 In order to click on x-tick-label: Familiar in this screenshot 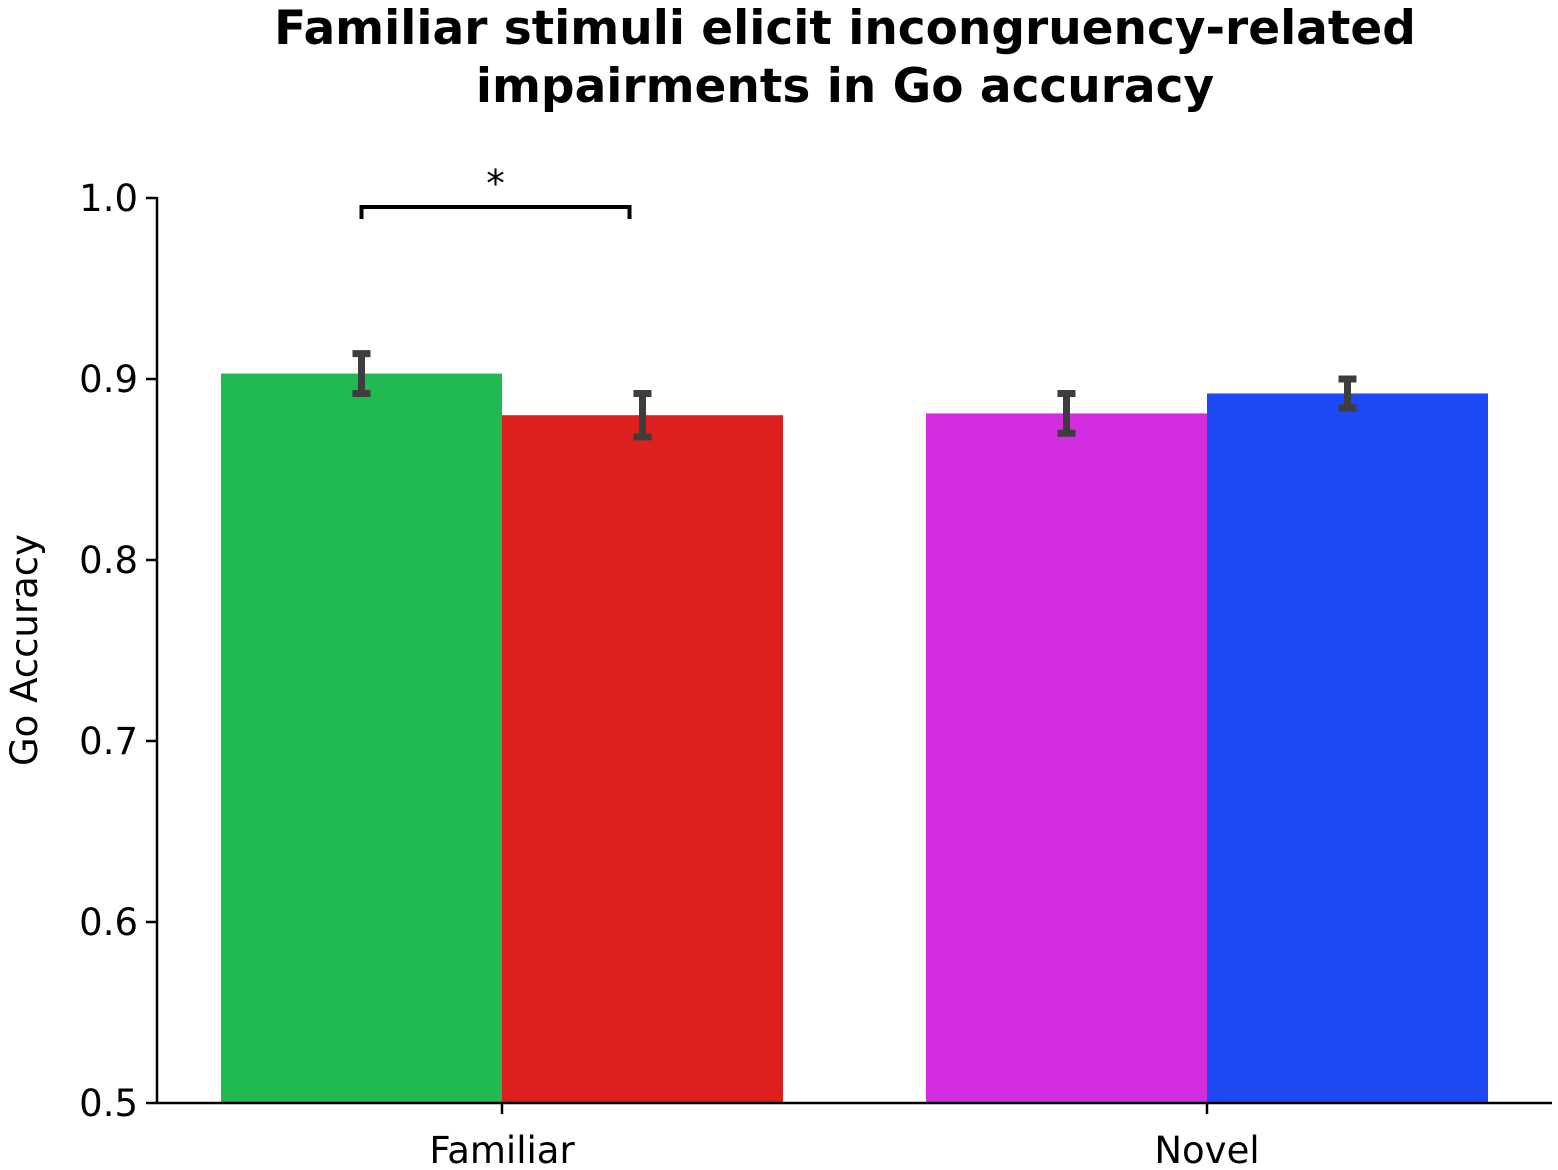, I will do `click(502, 1149)`.